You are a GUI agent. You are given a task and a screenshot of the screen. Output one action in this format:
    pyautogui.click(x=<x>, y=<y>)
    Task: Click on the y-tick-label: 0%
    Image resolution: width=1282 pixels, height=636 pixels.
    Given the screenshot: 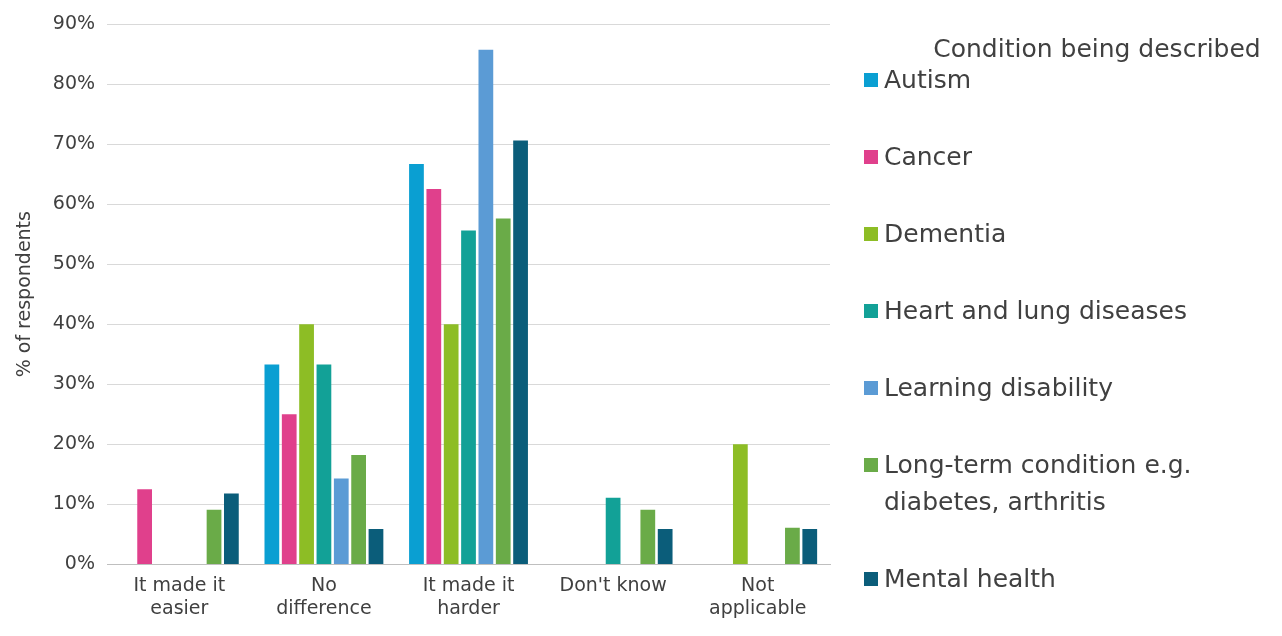 What is the action you would take?
    pyautogui.click(x=80, y=562)
    